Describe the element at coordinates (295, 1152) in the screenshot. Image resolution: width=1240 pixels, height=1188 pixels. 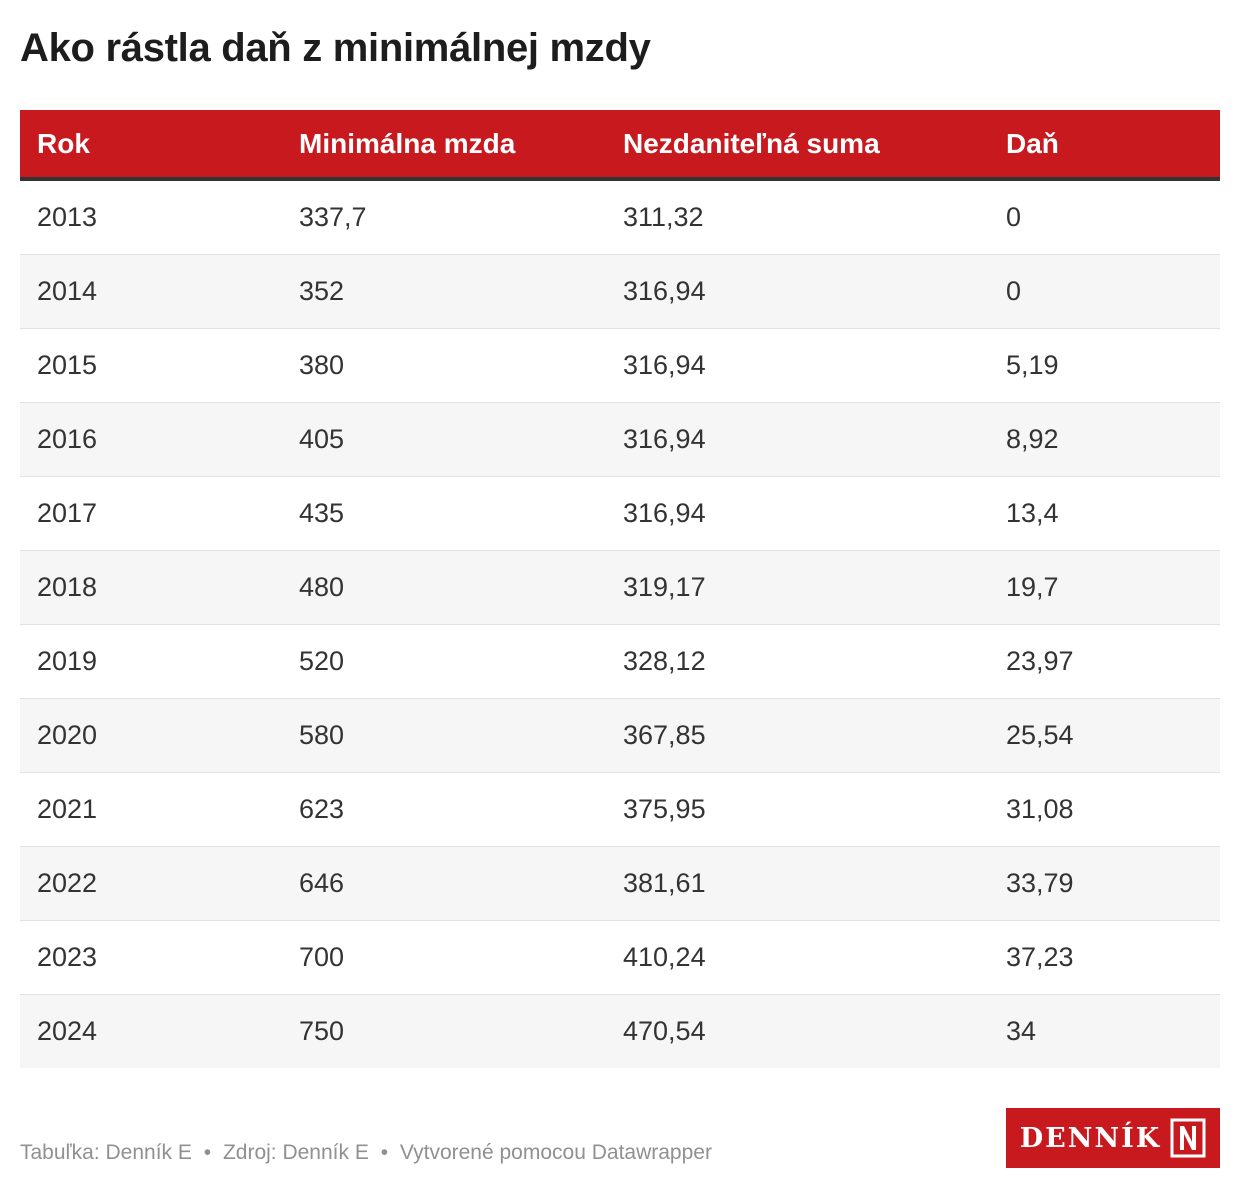
I see `source-credit: Zdroj: Denník E` at that location.